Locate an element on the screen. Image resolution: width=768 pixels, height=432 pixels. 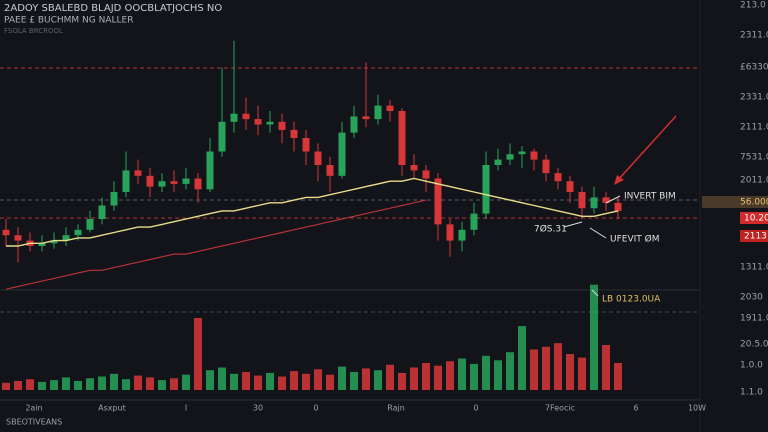
time-label: Rajn is located at coordinates (396, 408).